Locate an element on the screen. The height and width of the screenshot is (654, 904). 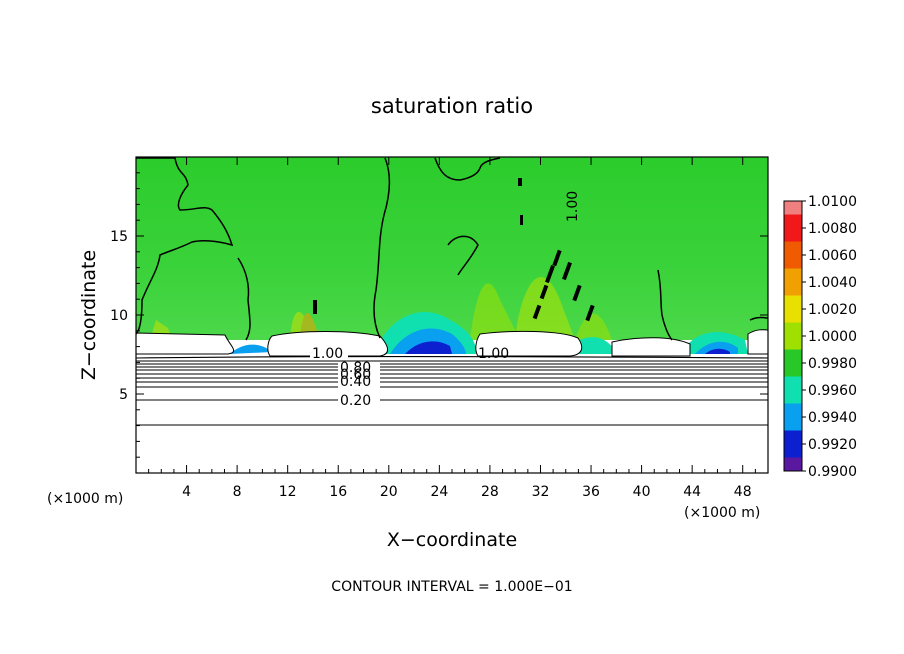
colorbar-label: 0.9900 is located at coordinates (832, 472).